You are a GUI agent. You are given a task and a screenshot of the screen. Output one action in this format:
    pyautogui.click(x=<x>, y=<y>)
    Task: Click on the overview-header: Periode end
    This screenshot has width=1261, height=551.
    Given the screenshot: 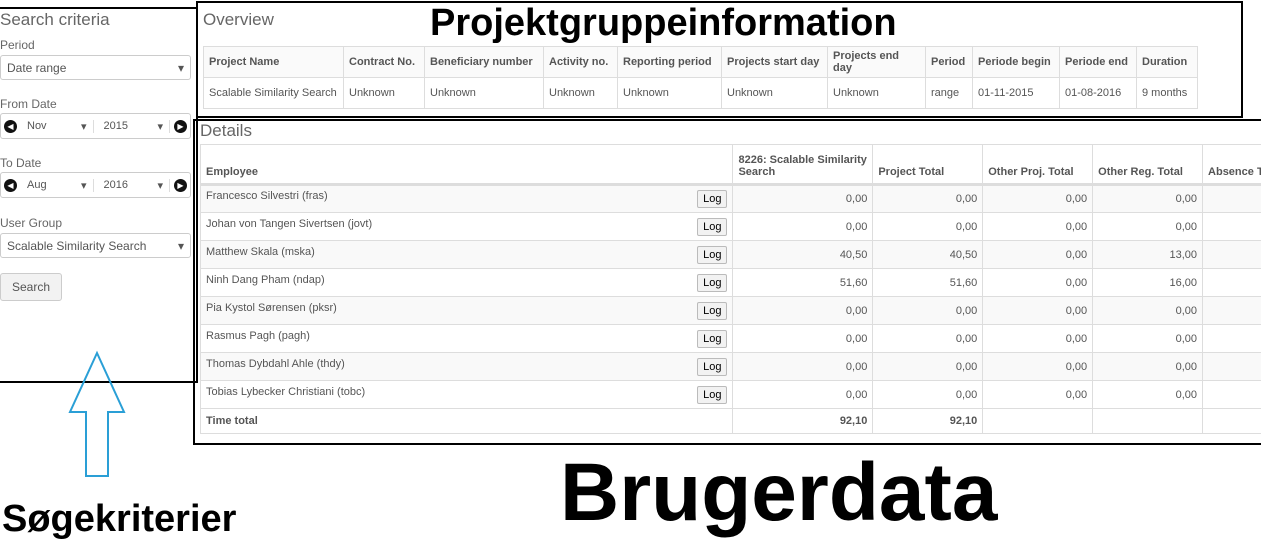 What is the action you would take?
    pyautogui.click(x=1098, y=62)
    